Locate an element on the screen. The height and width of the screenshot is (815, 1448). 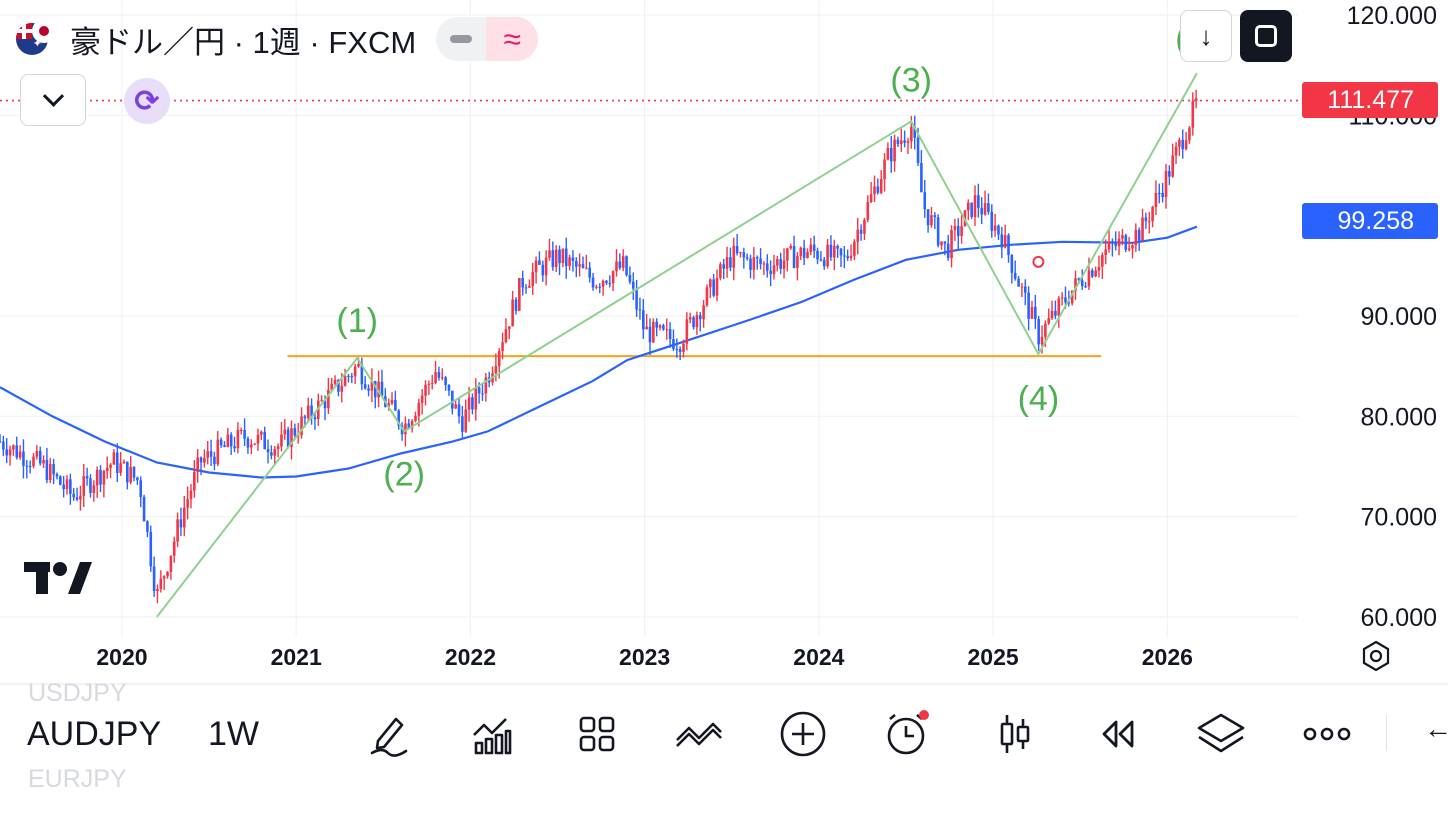
compare-icon is located at coordinates (699, 734).